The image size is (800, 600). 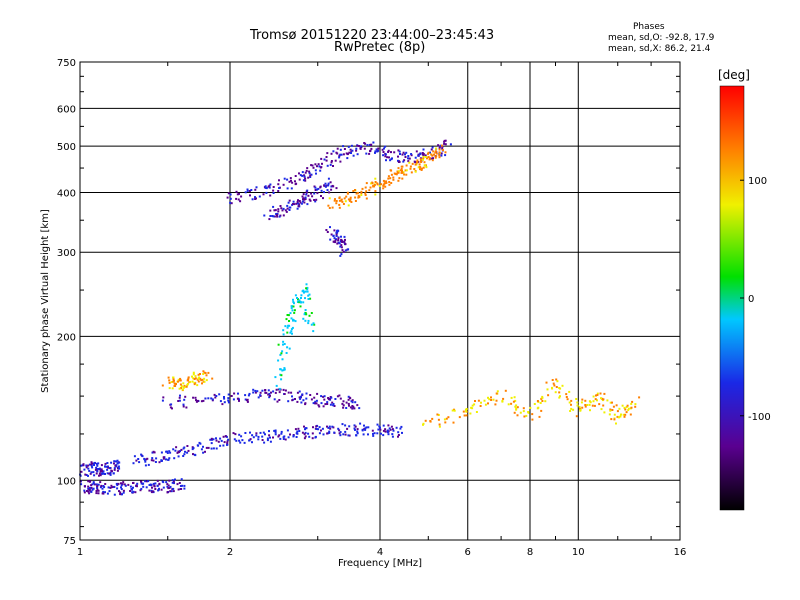 What do you see at coordinates (66, 109) in the screenshot?
I see `y-tick-label: 600` at bounding box center [66, 109].